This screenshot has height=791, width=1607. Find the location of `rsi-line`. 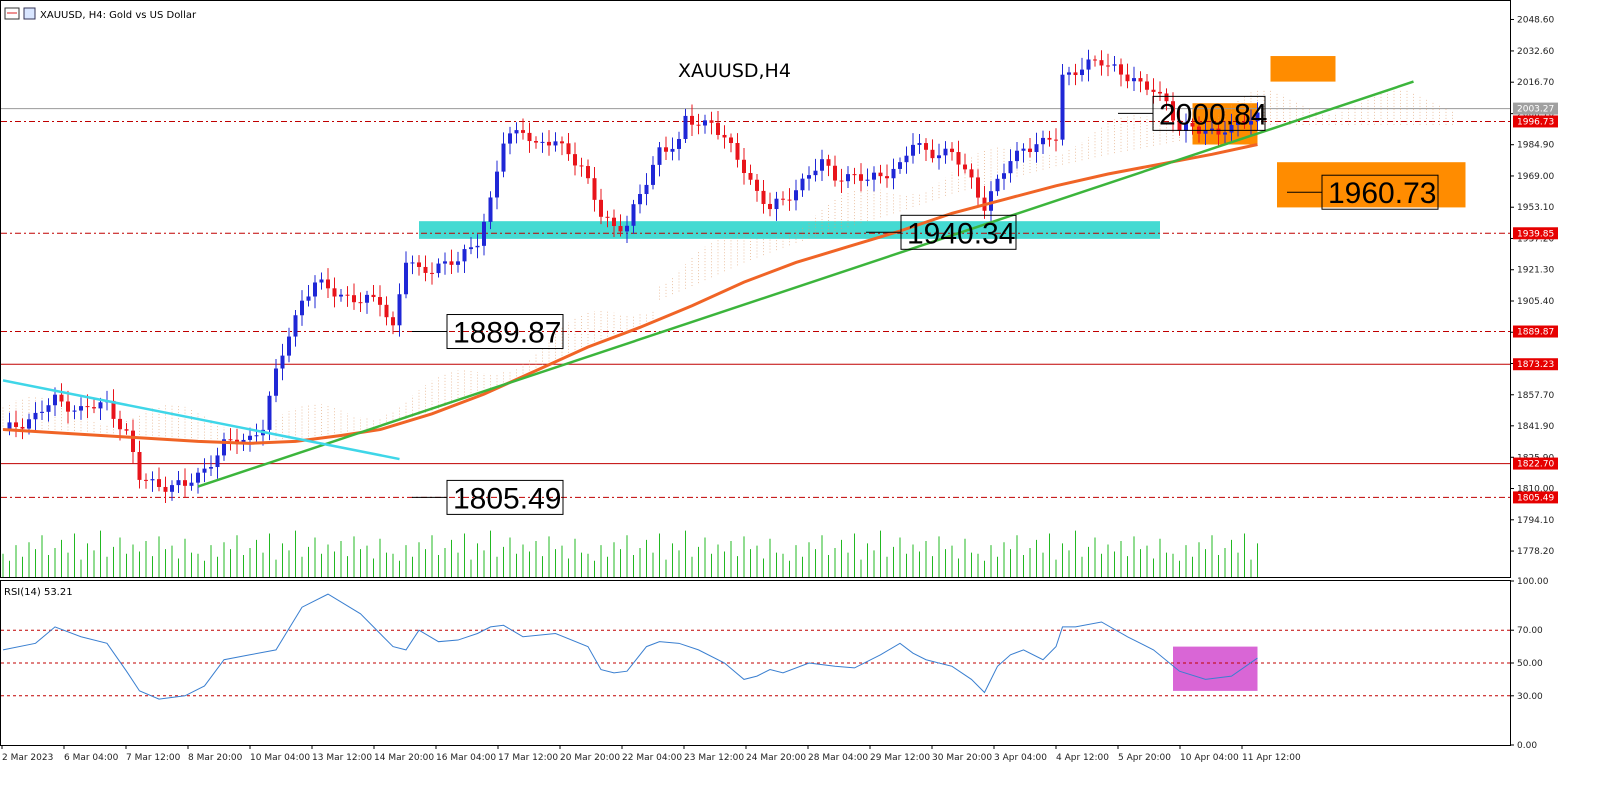

rsi-line is located at coordinates (630, 646).